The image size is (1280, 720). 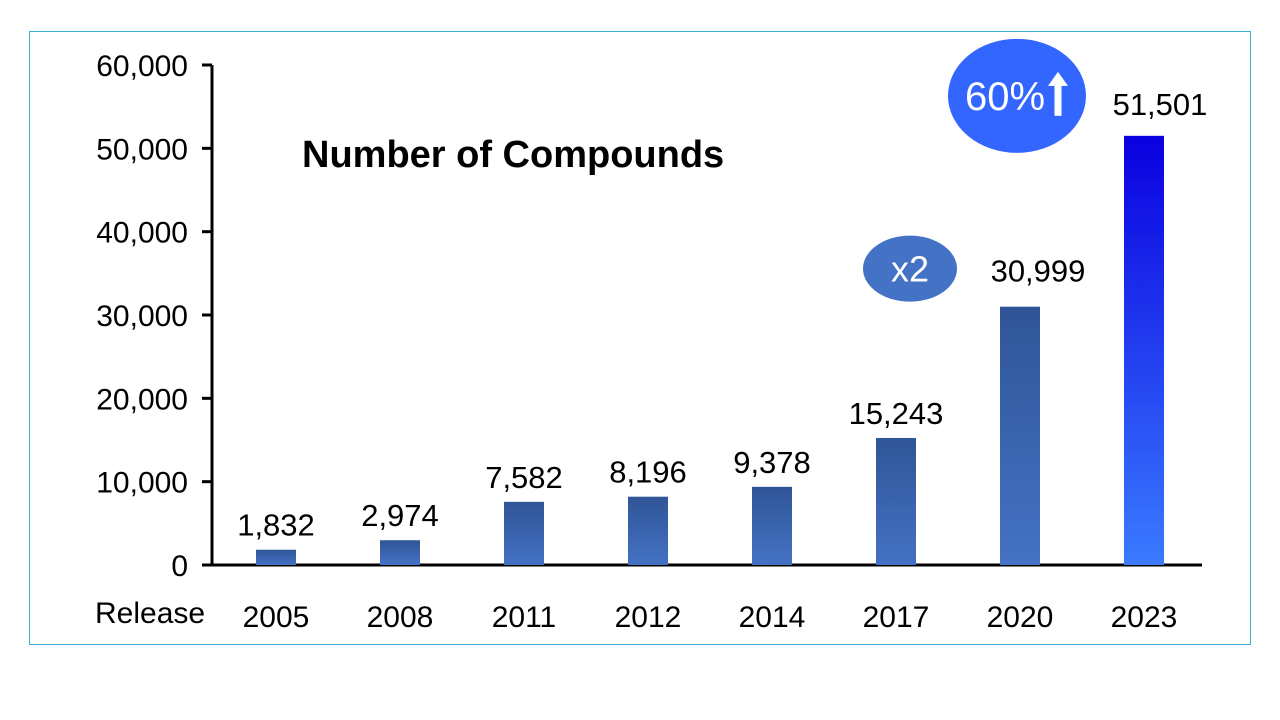 What do you see at coordinates (1005, 97) in the screenshot?
I see `badge-60-percent-text: 60%` at bounding box center [1005, 97].